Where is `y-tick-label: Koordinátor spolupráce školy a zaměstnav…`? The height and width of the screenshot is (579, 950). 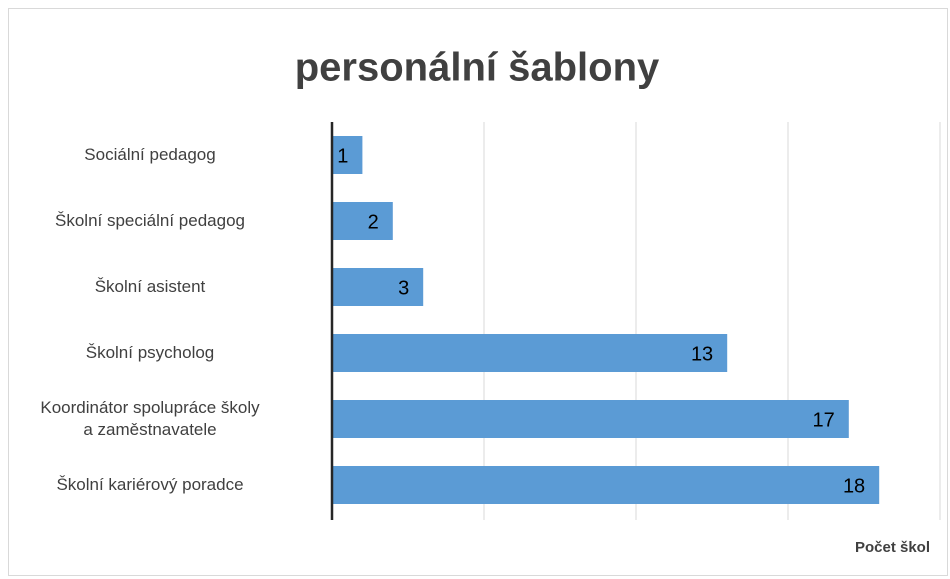
y-tick-label: Koordinátor spolupráce školy a zaměstnav… is located at coordinates (150, 418).